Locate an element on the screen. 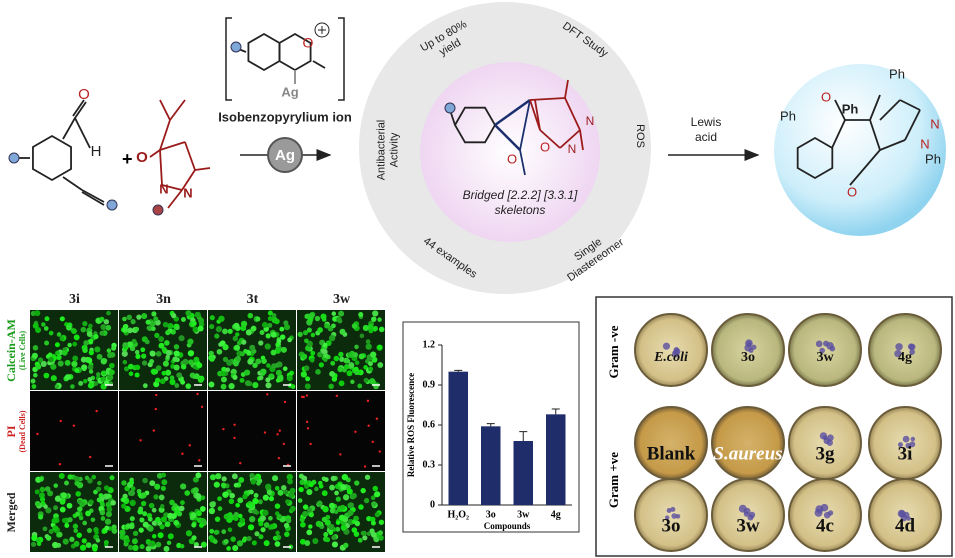 Image resolution: width=955 pixels, height=558 pixels. condition: Lewis is located at coordinates (706, 122).